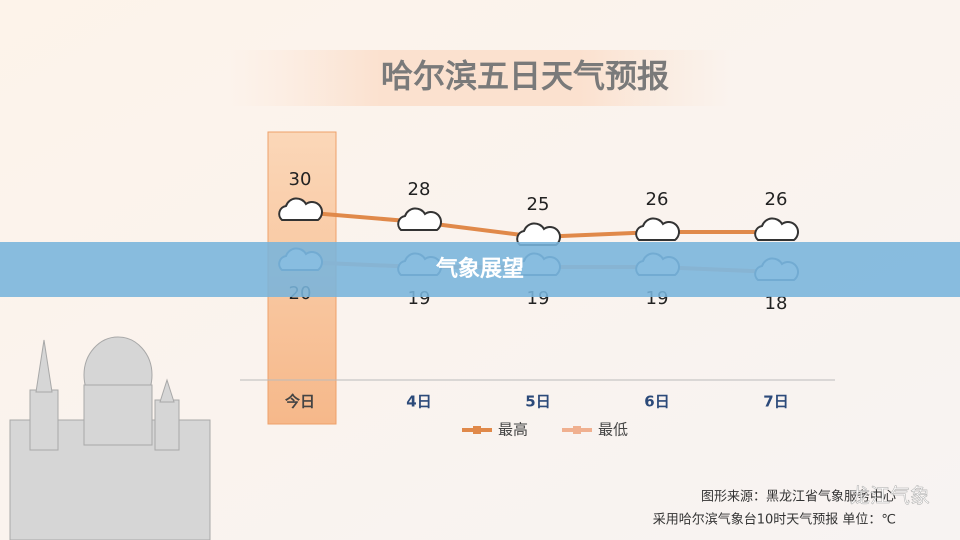 Image resolution: width=960 pixels, height=540 pixels. What do you see at coordinates (775, 402) in the screenshot?
I see `x-tick-label: 7日` at bounding box center [775, 402].